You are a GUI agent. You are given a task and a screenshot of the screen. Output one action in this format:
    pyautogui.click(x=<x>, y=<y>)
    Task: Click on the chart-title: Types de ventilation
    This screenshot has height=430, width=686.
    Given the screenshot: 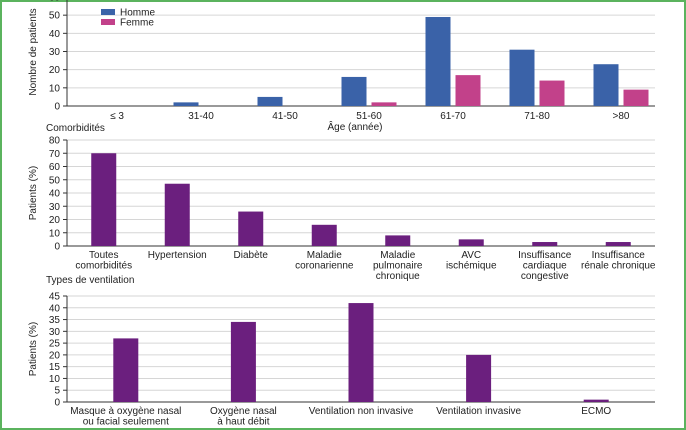 What is the action you would take?
    pyautogui.click(x=90, y=280)
    